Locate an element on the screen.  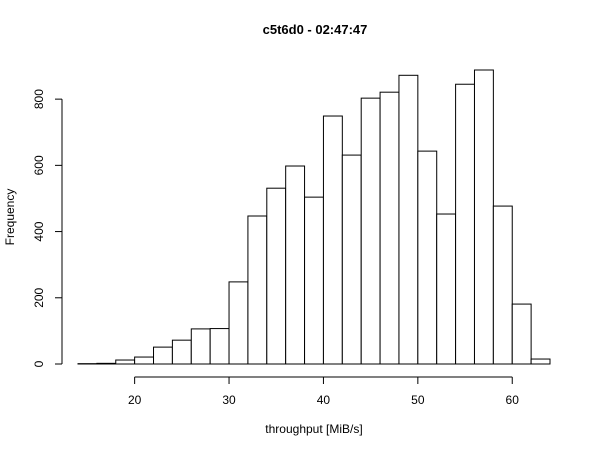
x-tick-label: 60 is located at coordinates (513, 400).